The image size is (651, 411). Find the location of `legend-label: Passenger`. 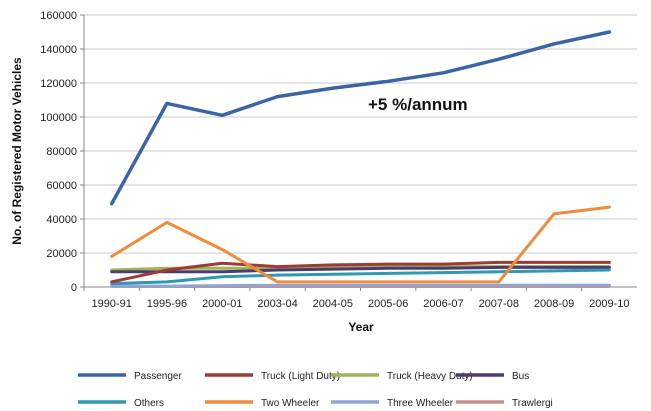

legend-label: Passenger is located at coordinates (158, 376).